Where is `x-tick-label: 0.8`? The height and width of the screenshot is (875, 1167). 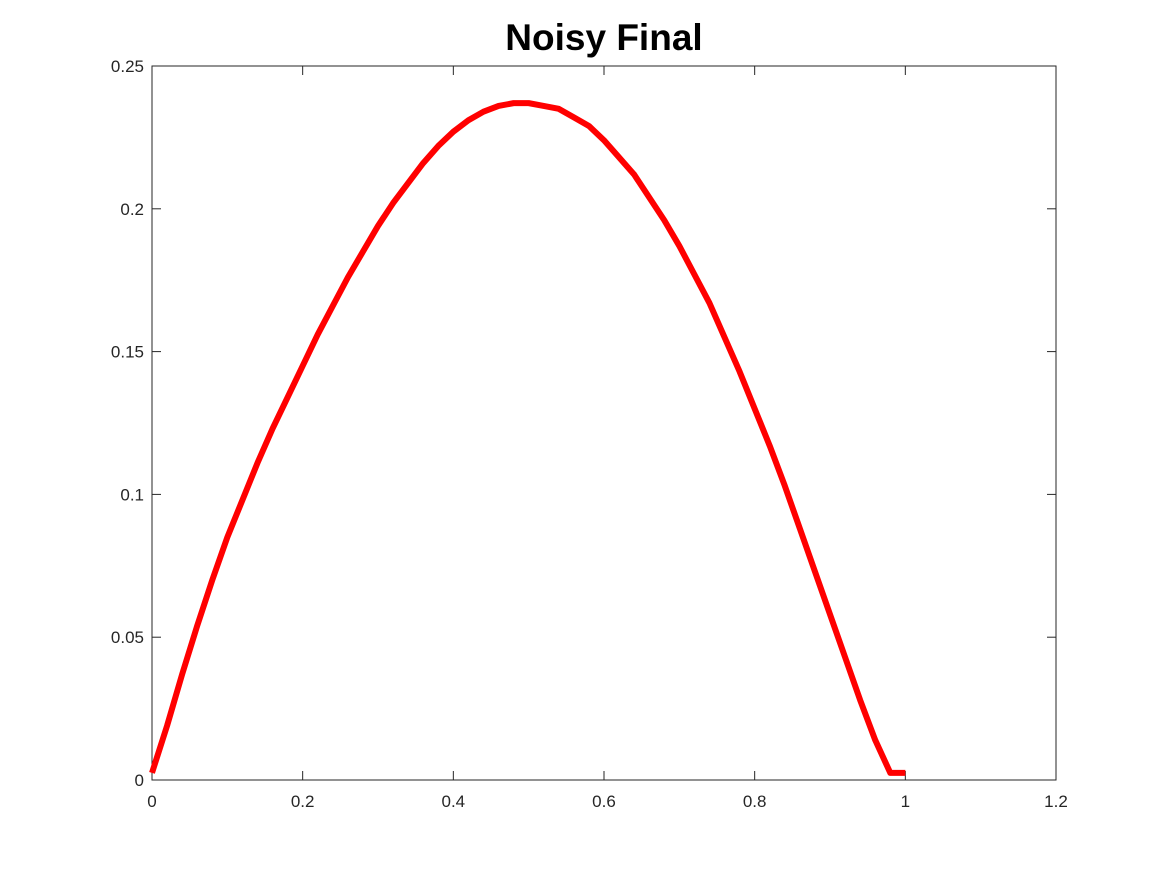 x-tick-label: 0.8 is located at coordinates (755, 801).